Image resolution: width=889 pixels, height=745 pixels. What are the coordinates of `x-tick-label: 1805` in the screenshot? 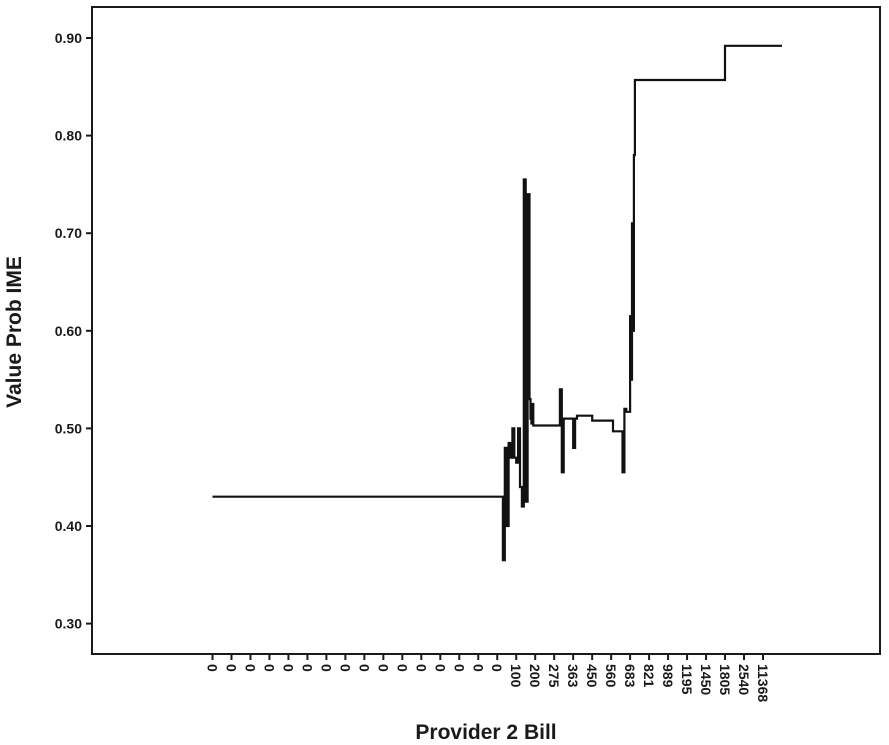 It's located at (725, 679).